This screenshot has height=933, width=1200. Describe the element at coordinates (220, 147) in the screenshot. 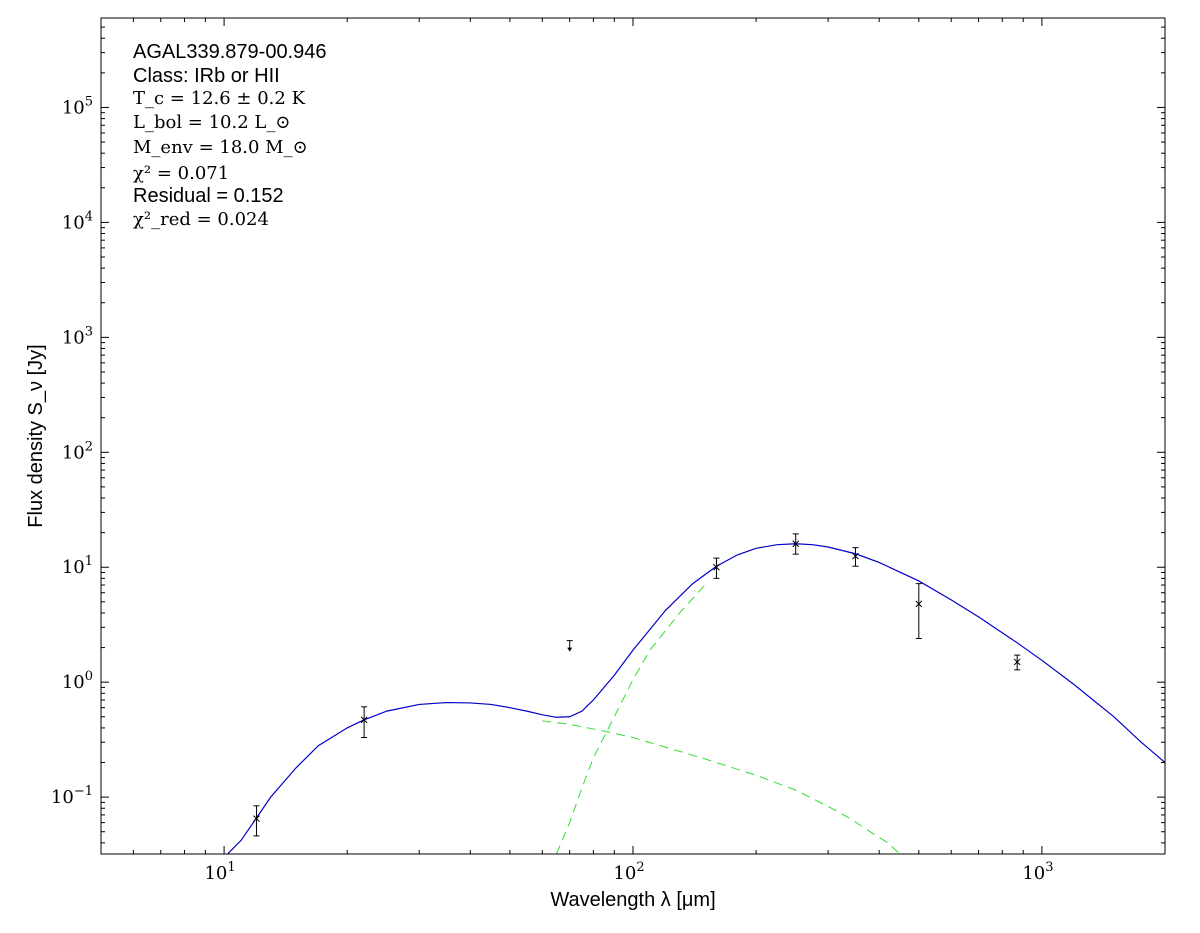

I see `menv-label: M_env = 18.0 M_⊙` at that location.